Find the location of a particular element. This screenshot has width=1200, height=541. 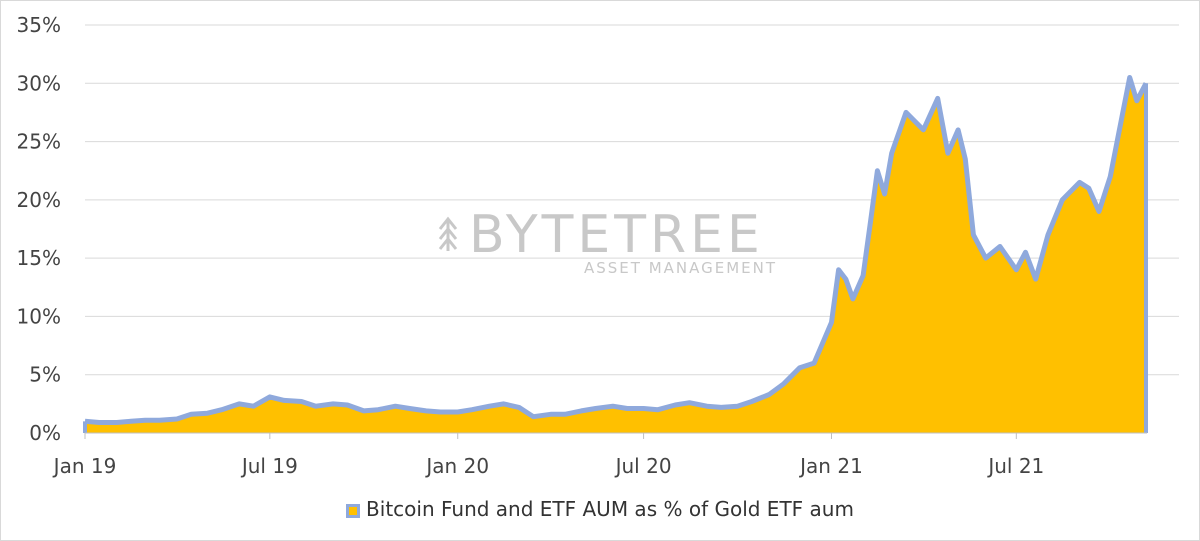

x-tick-label: Jan 21 is located at coordinates (830, 466).